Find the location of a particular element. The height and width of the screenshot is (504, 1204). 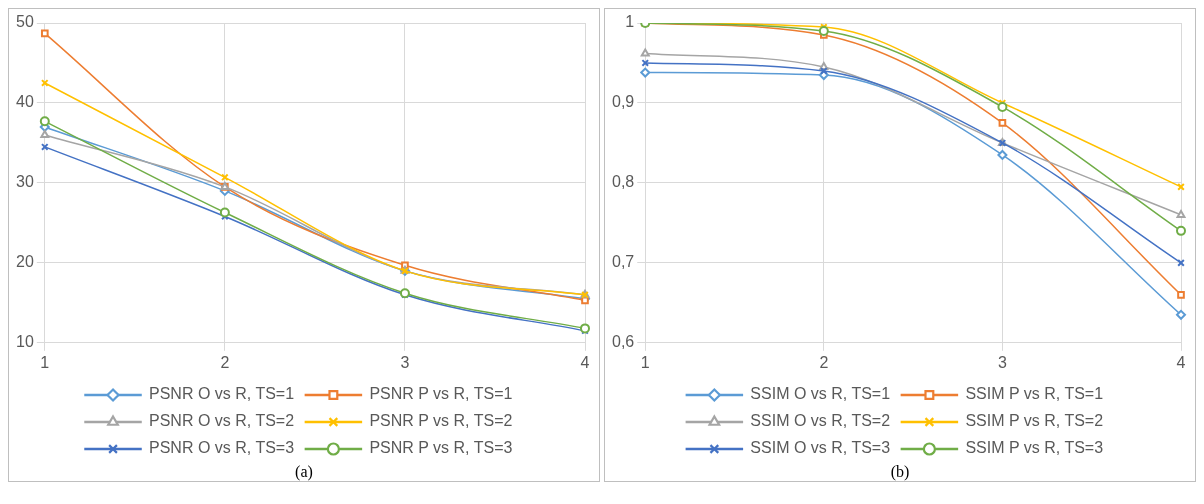

legend-label: PSNR P vs R, TS=3 is located at coordinates (441, 448).